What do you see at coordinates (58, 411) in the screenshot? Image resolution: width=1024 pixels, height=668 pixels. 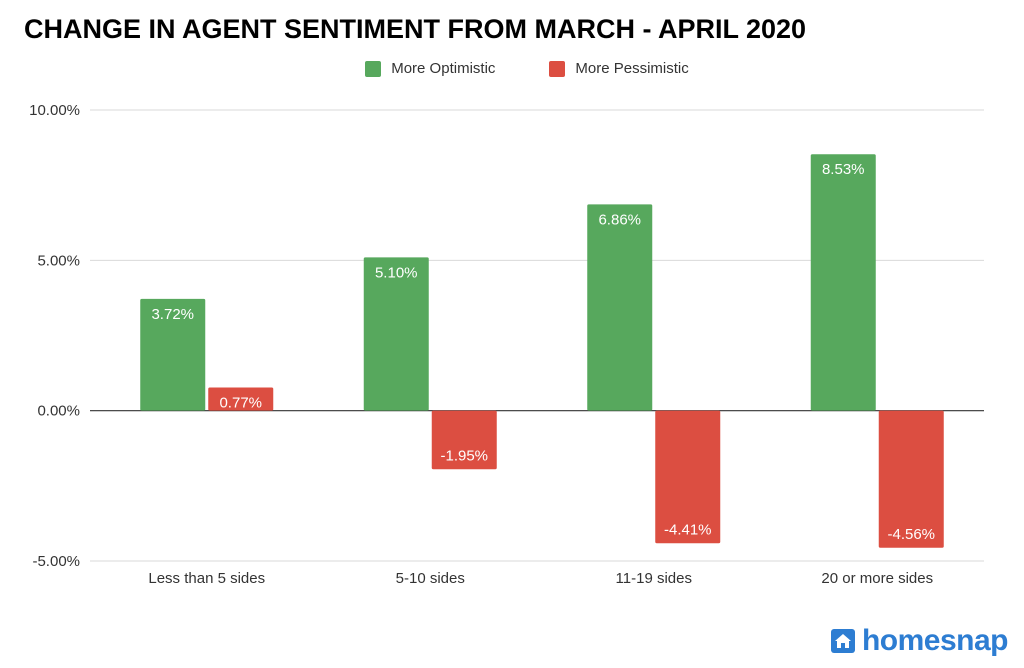 I see `y-tick-label: 0.00%` at bounding box center [58, 411].